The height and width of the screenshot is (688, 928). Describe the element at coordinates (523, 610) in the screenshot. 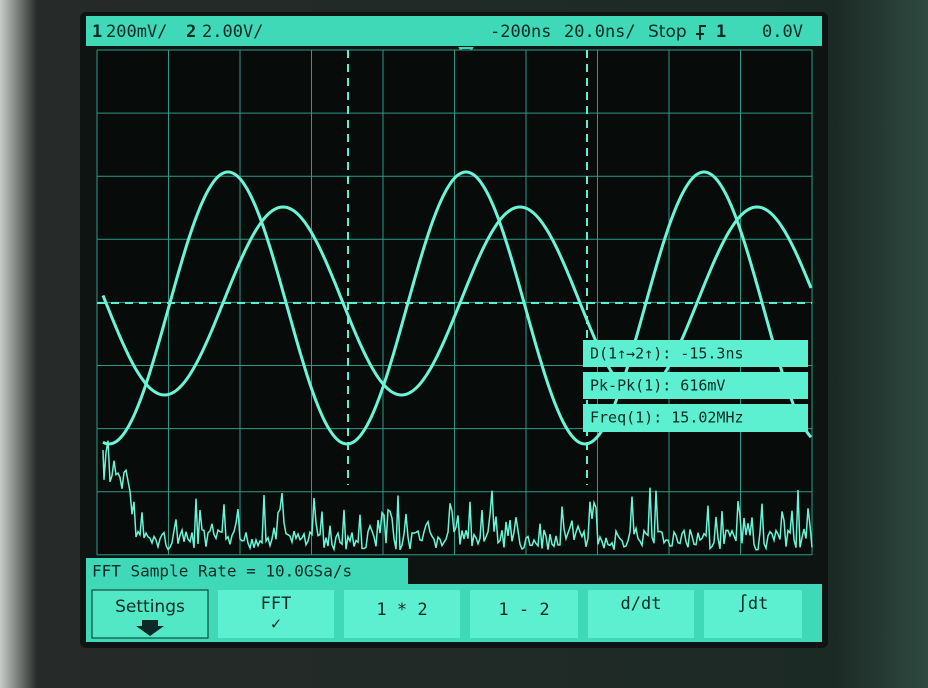

I see `softkey-label: 1 - 2` at that location.